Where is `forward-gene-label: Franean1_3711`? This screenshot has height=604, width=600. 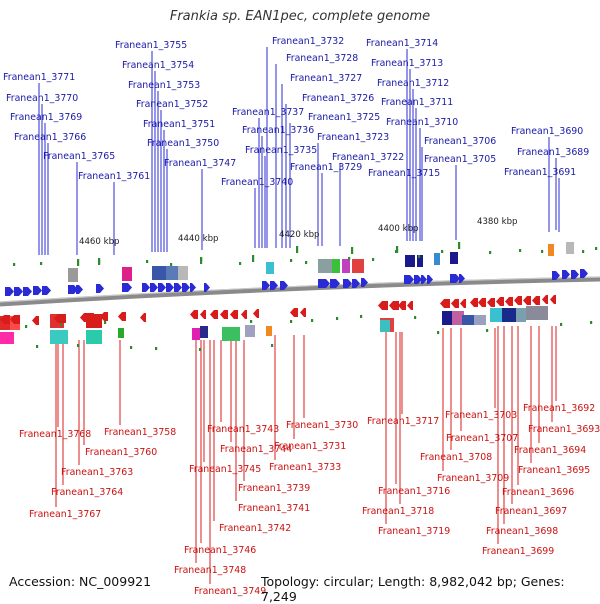
forward-gene-label: Franean1_3711 is located at coordinates (417, 102).